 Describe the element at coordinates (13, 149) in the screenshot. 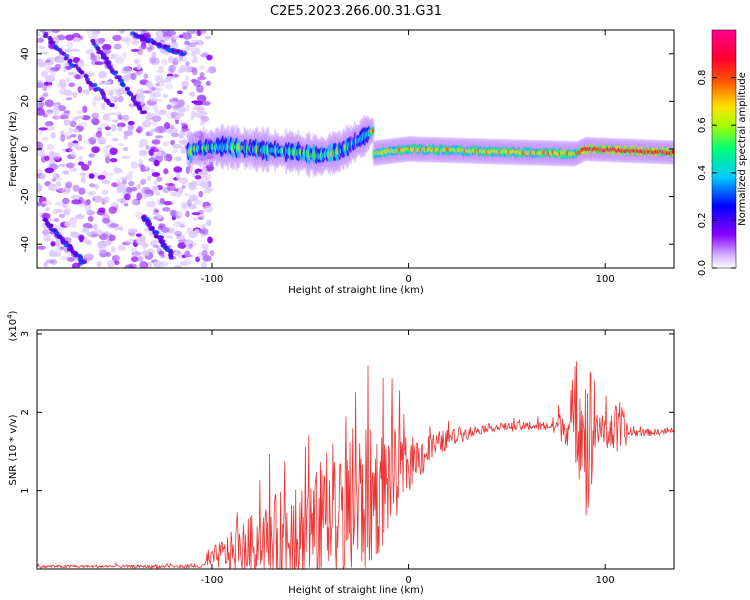

I see `spectrogram-y-label: Frequency (Hz)` at that location.